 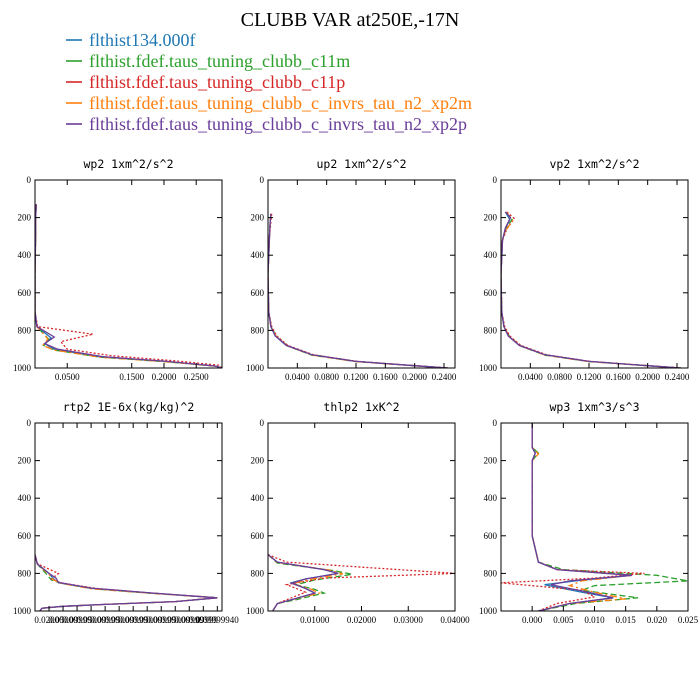 What do you see at coordinates (131, 377) in the screenshot?
I see `x-tick-label: 0.1500` at bounding box center [131, 377].